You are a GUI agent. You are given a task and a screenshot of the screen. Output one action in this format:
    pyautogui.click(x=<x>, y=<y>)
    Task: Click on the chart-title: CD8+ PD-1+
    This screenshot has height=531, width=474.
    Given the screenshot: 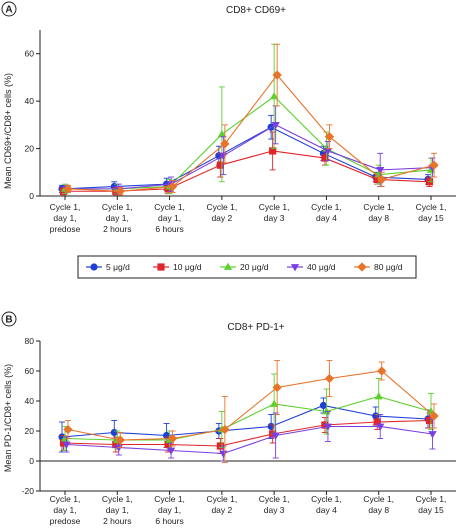 What is the action you would take?
    pyautogui.click(x=255, y=327)
    